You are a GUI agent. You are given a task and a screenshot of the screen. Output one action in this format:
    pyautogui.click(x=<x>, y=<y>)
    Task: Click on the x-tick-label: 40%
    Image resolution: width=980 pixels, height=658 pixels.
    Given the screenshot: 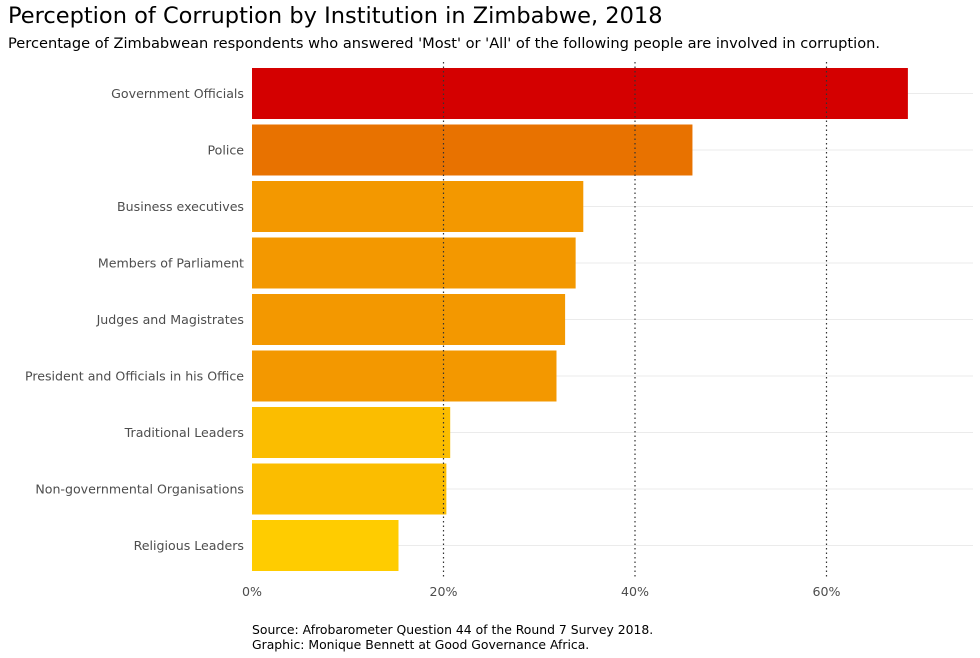 What is the action you would take?
    pyautogui.click(x=635, y=591)
    